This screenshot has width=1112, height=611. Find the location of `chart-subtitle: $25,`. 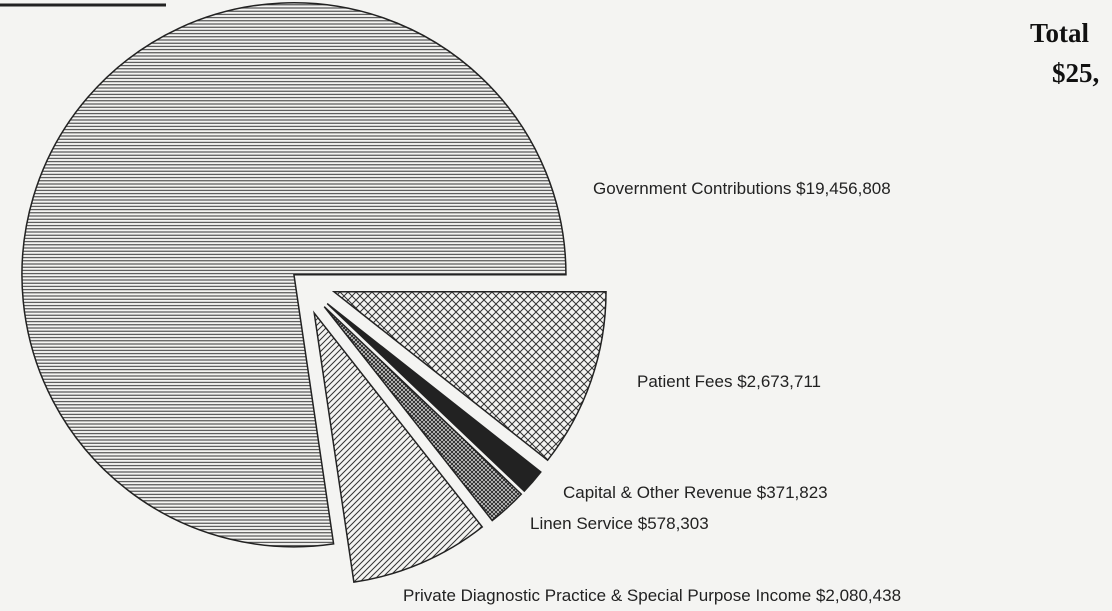

chart-subtitle: $25, is located at coordinates (1075, 73).